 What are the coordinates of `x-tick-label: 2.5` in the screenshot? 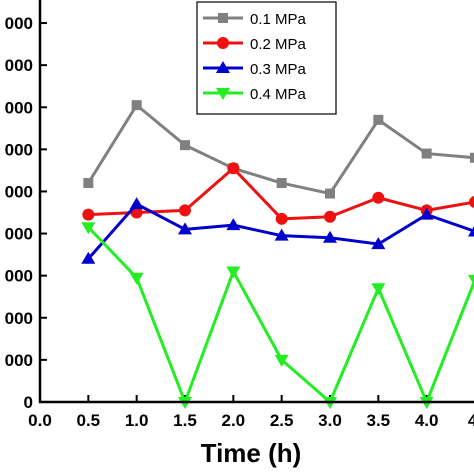 It's located at (282, 420).